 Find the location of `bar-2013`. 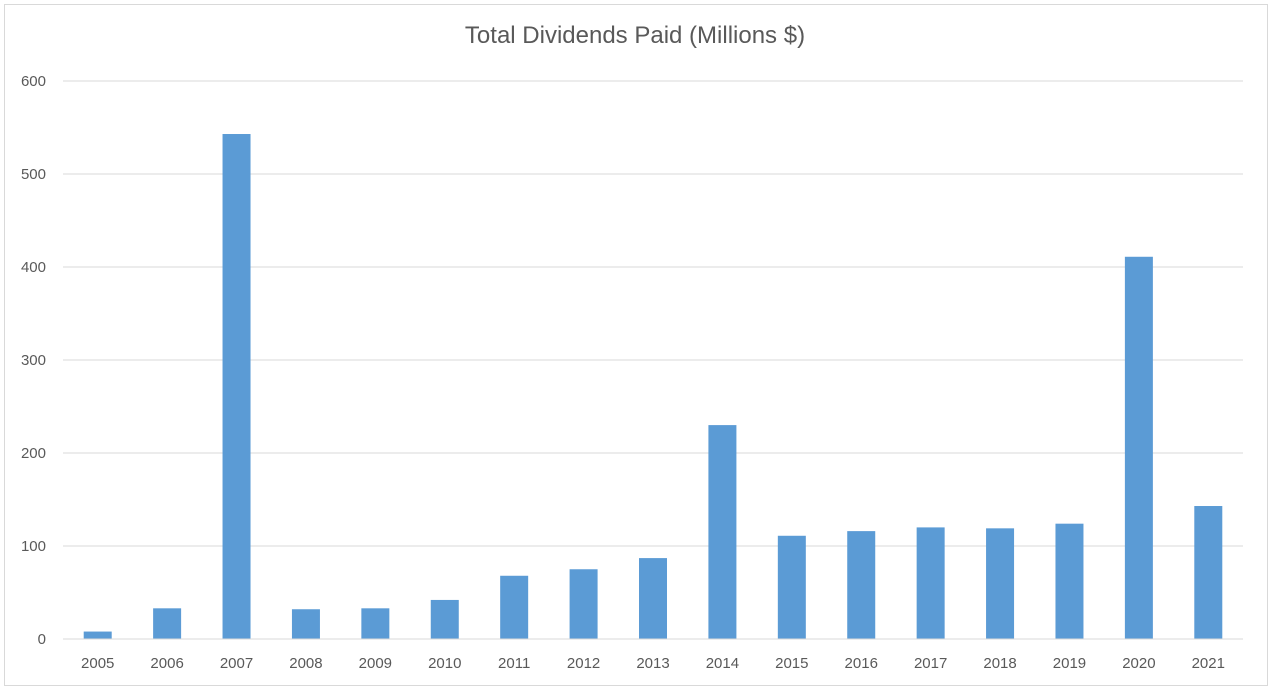

bar-2013 is located at coordinates (653, 598).